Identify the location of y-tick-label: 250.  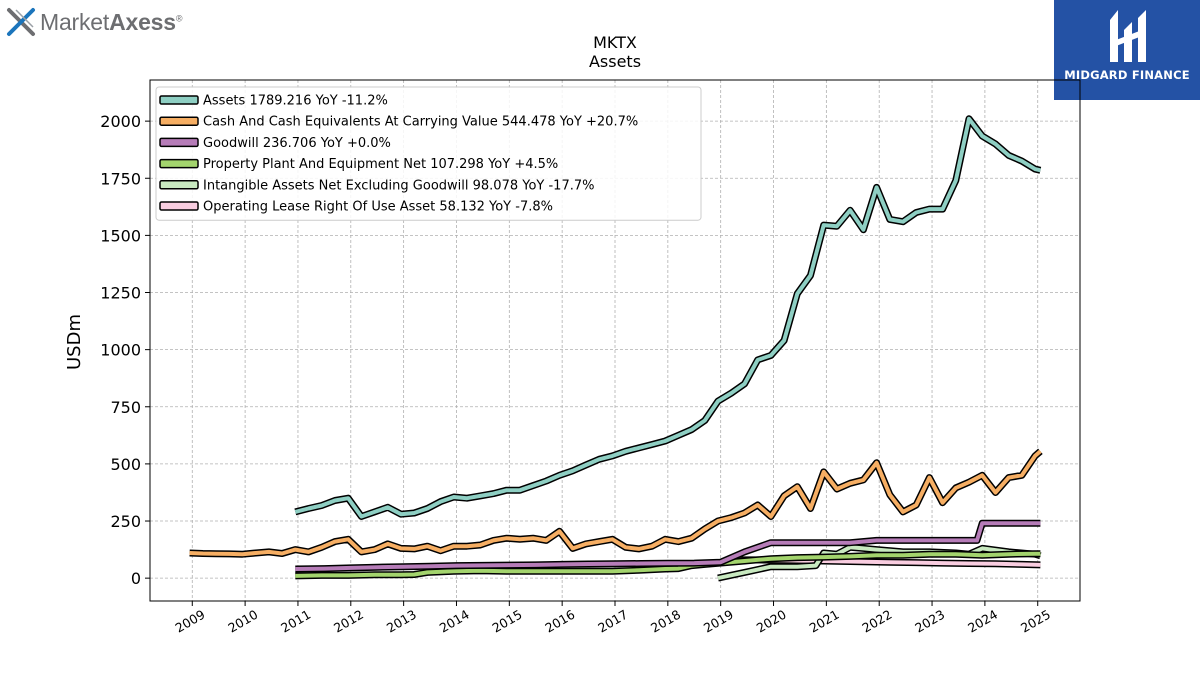
(125, 521).